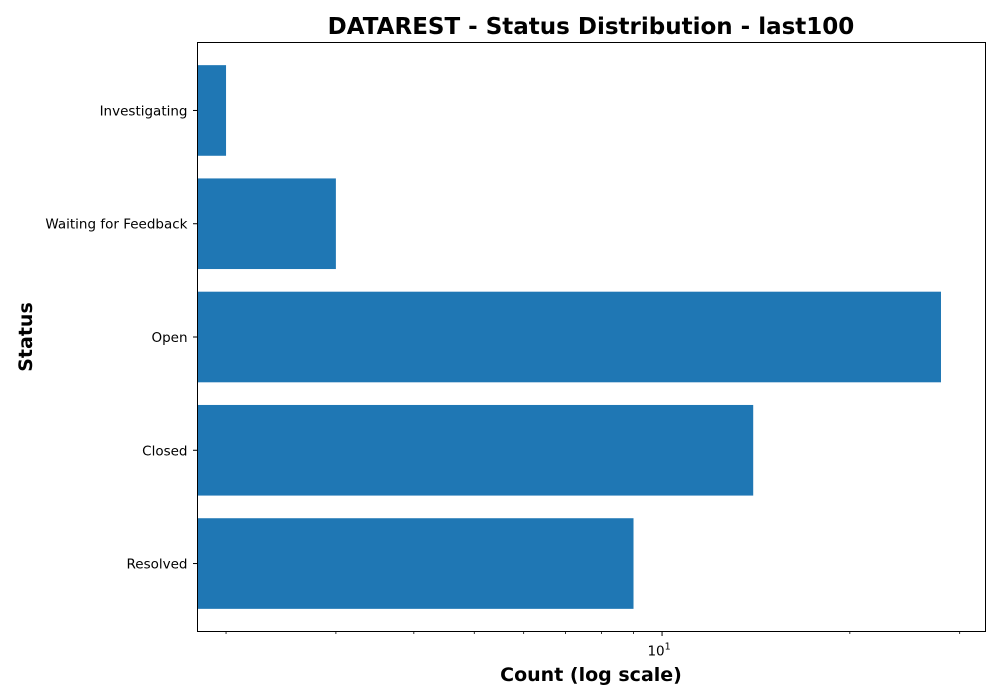  What do you see at coordinates (267, 223) in the screenshot?
I see `bar-waiting-for-feedback` at bounding box center [267, 223].